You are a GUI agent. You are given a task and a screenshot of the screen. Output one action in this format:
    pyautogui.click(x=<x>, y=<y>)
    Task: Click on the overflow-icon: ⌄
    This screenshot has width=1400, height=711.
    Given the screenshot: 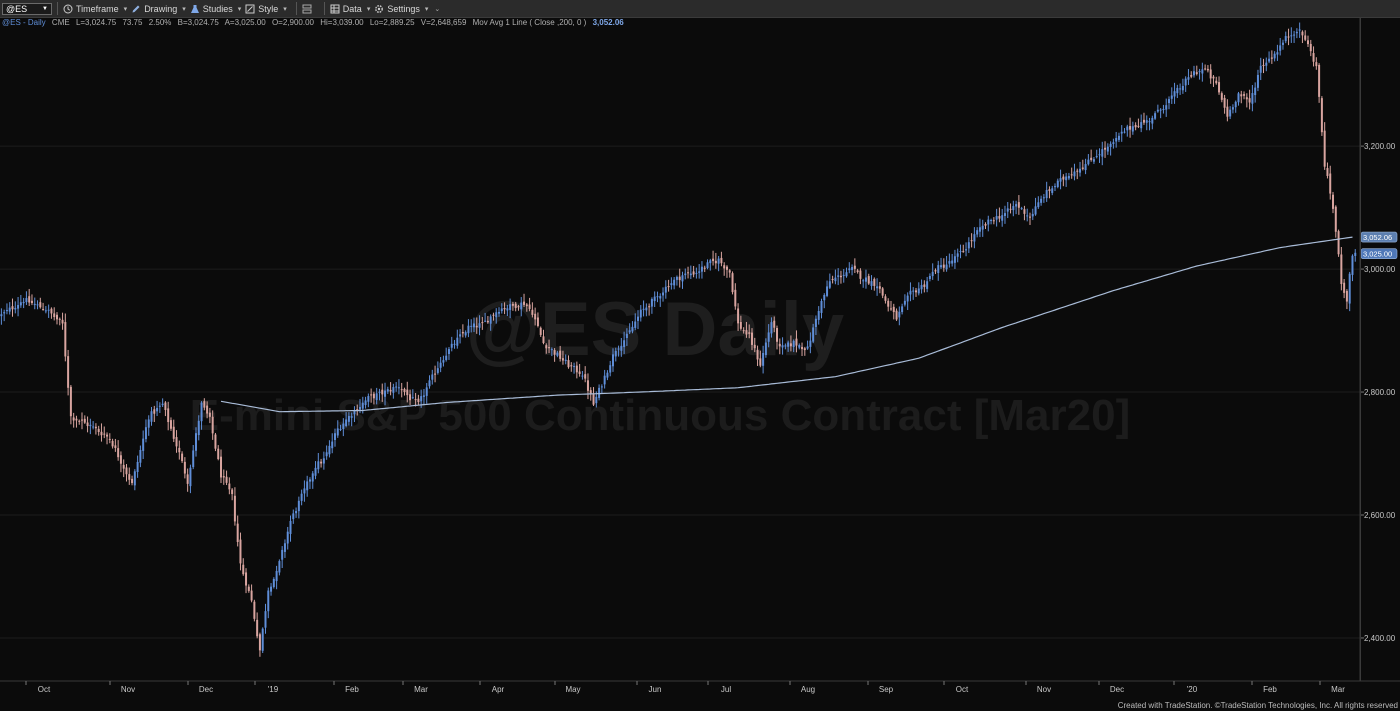 What is the action you would take?
    pyautogui.click(x=437, y=9)
    